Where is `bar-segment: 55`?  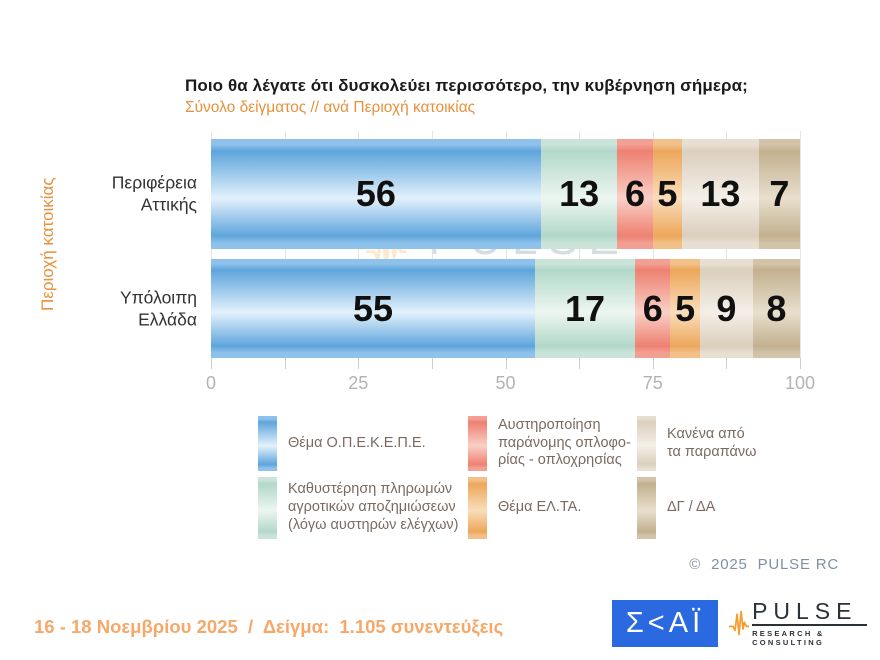 bar-segment: 55 is located at coordinates (373, 308).